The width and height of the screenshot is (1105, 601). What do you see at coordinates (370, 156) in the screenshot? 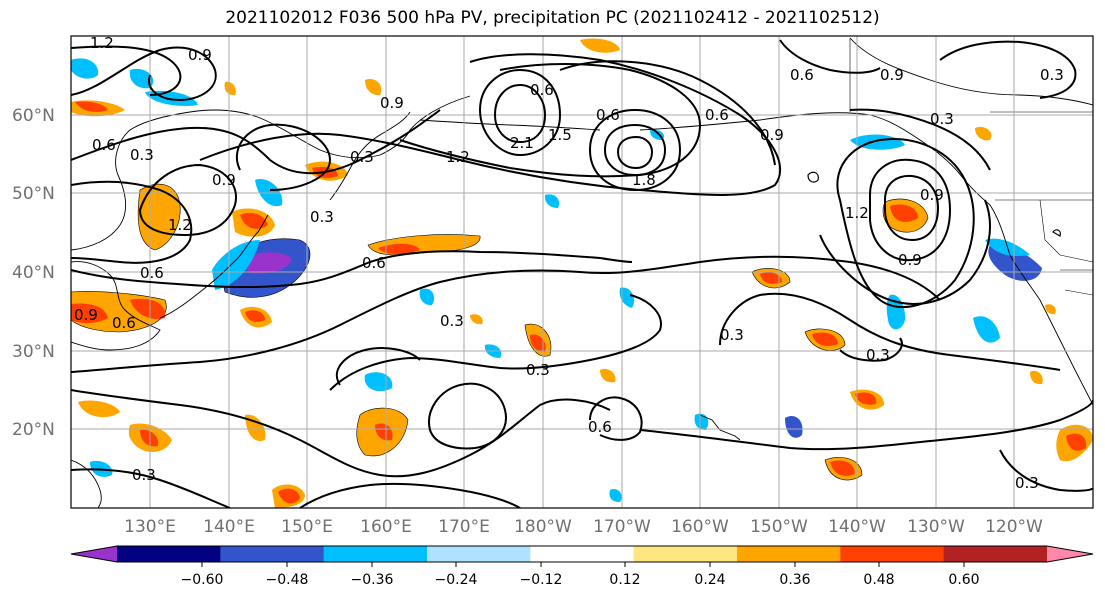
I see `coastline-kamchatka` at bounding box center [370, 156].